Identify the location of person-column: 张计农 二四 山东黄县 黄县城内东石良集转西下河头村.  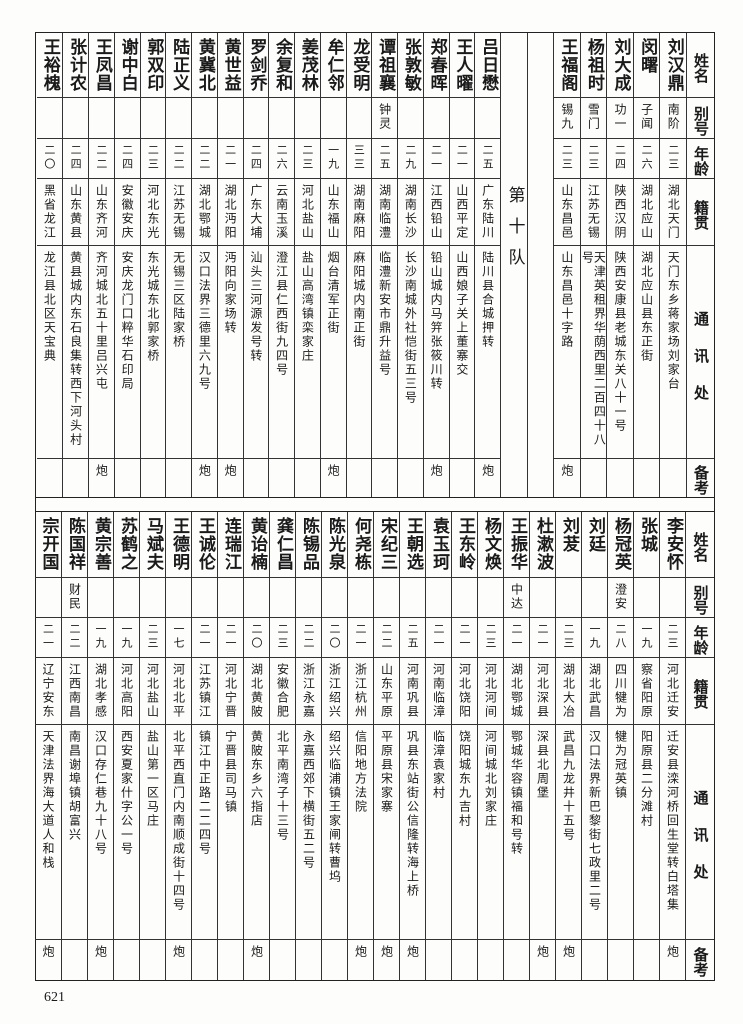
(75, 265).